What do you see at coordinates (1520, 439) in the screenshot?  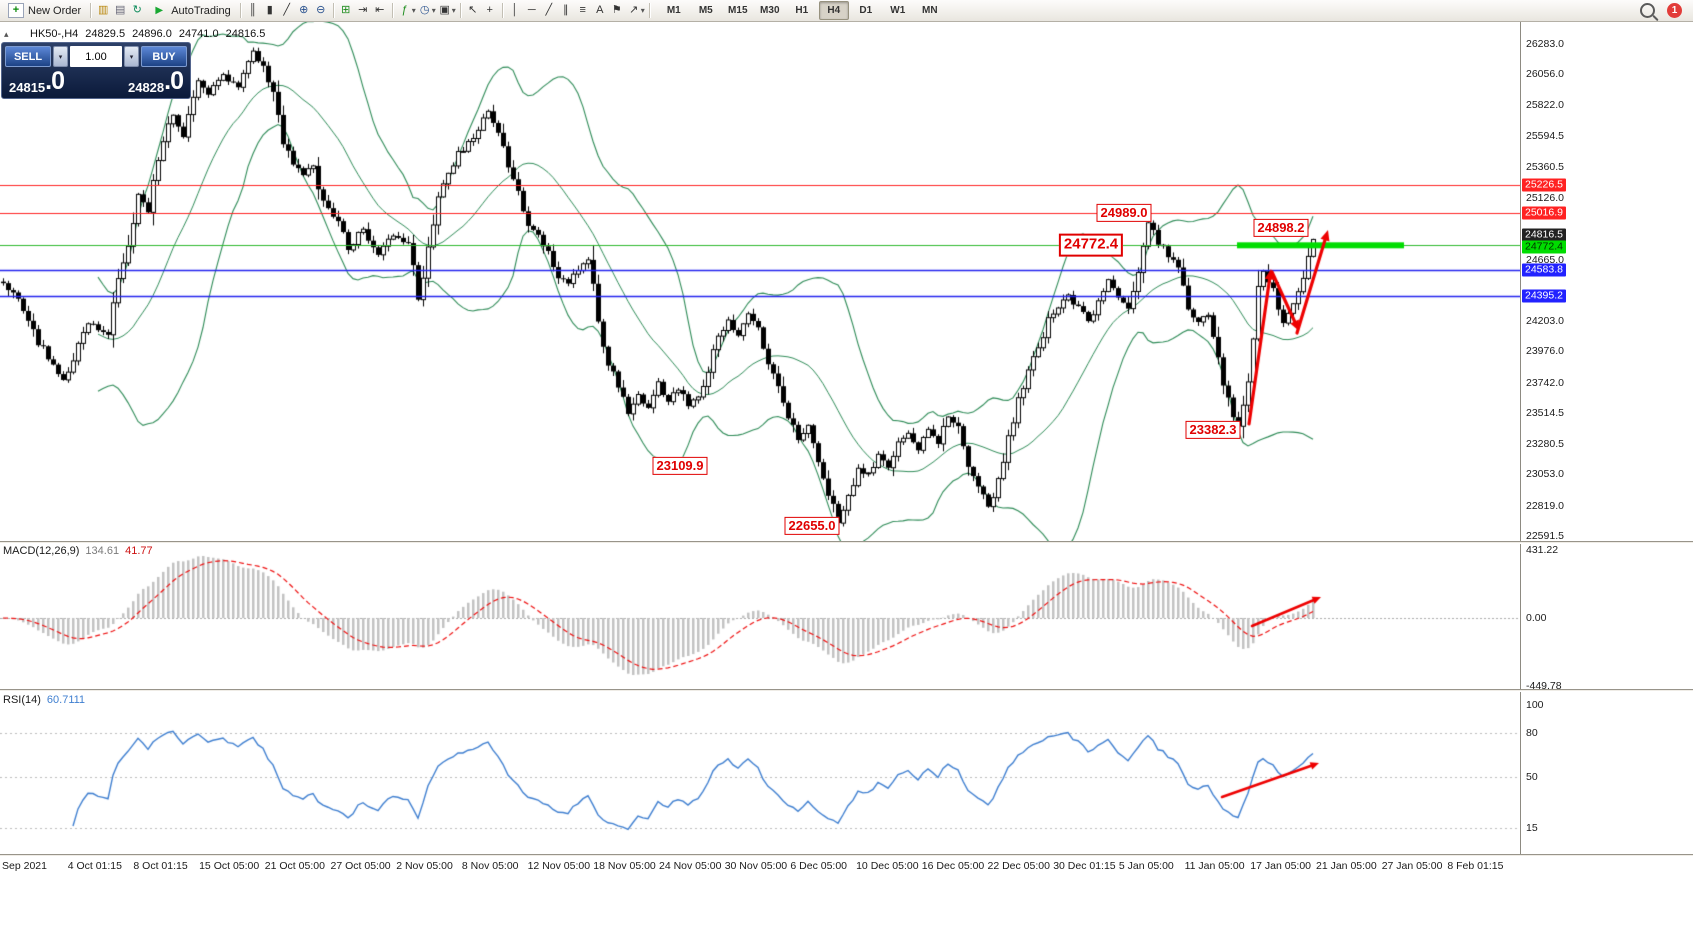 I see `price-axis-line` at bounding box center [1520, 439].